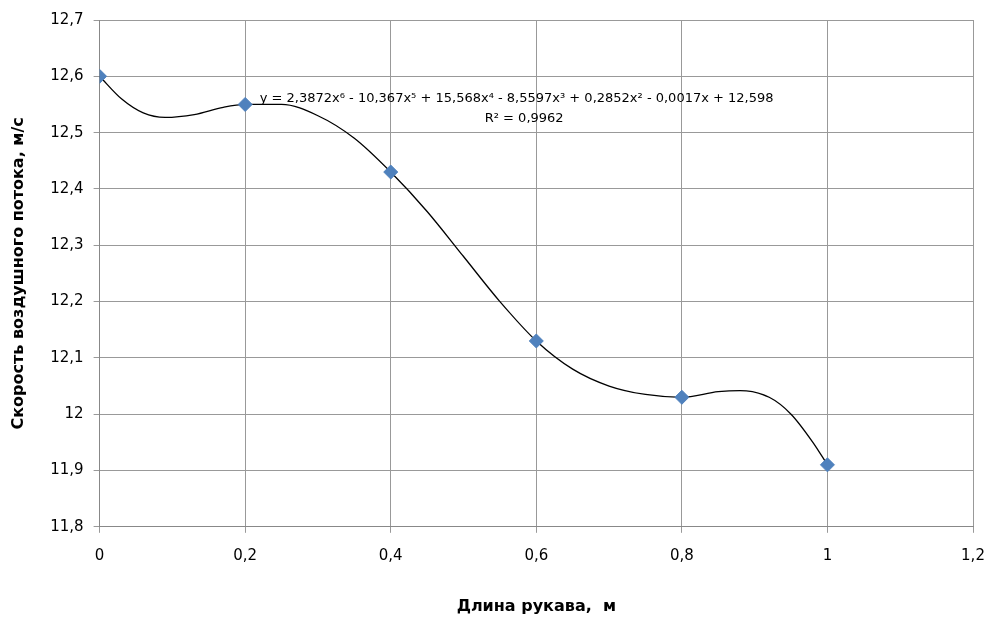  What do you see at coordinates (67, 300) in the screenshot?
I see `y-tick-label: 12,2` at bounding box center [67, 300].